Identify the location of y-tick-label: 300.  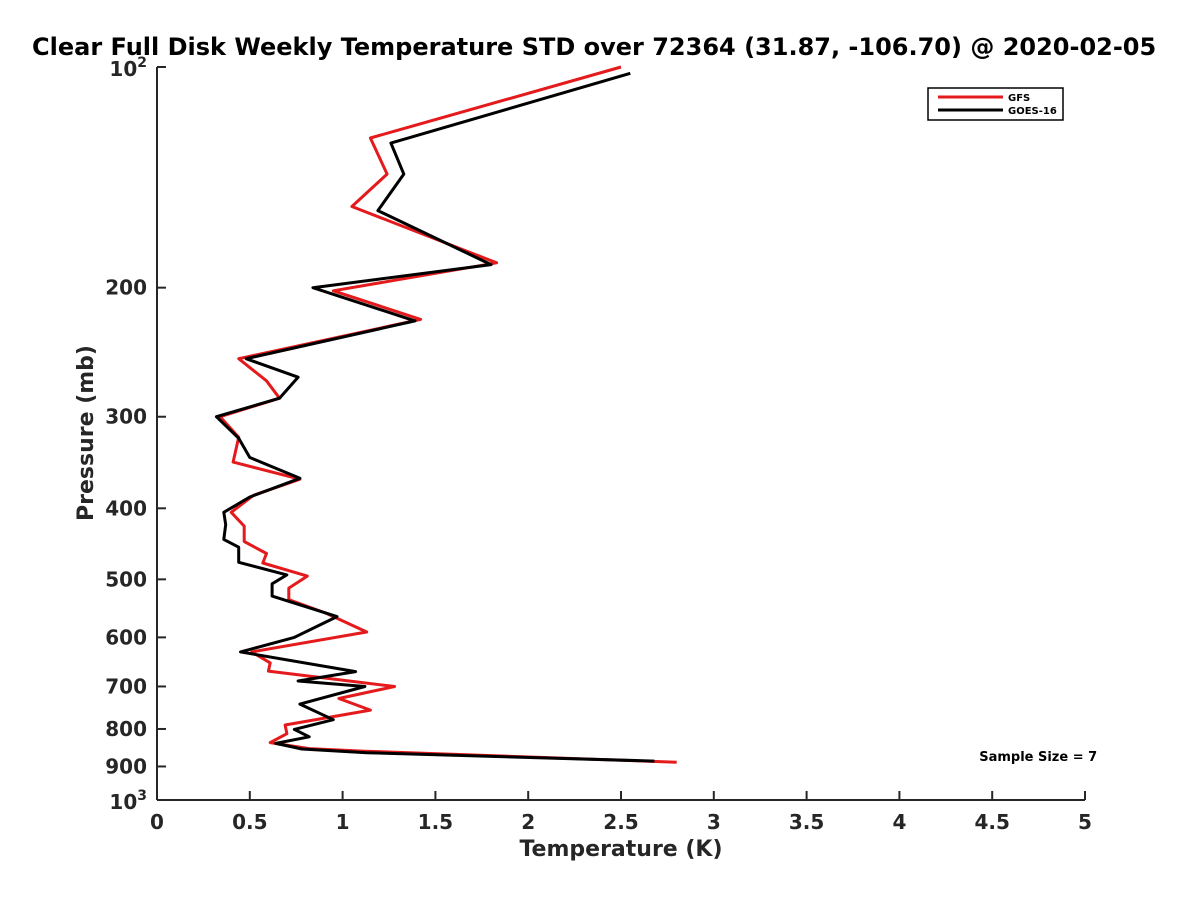
(126, 417).